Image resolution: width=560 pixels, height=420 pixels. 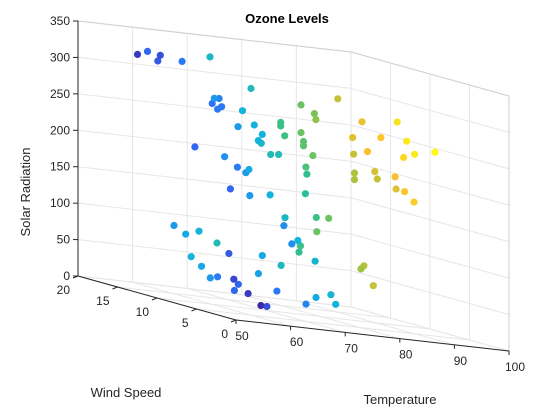 What do you see at coordinates (103, 301) in the screenshot?
I see `y-tick-label: 15` at bounding box center [103, 301].